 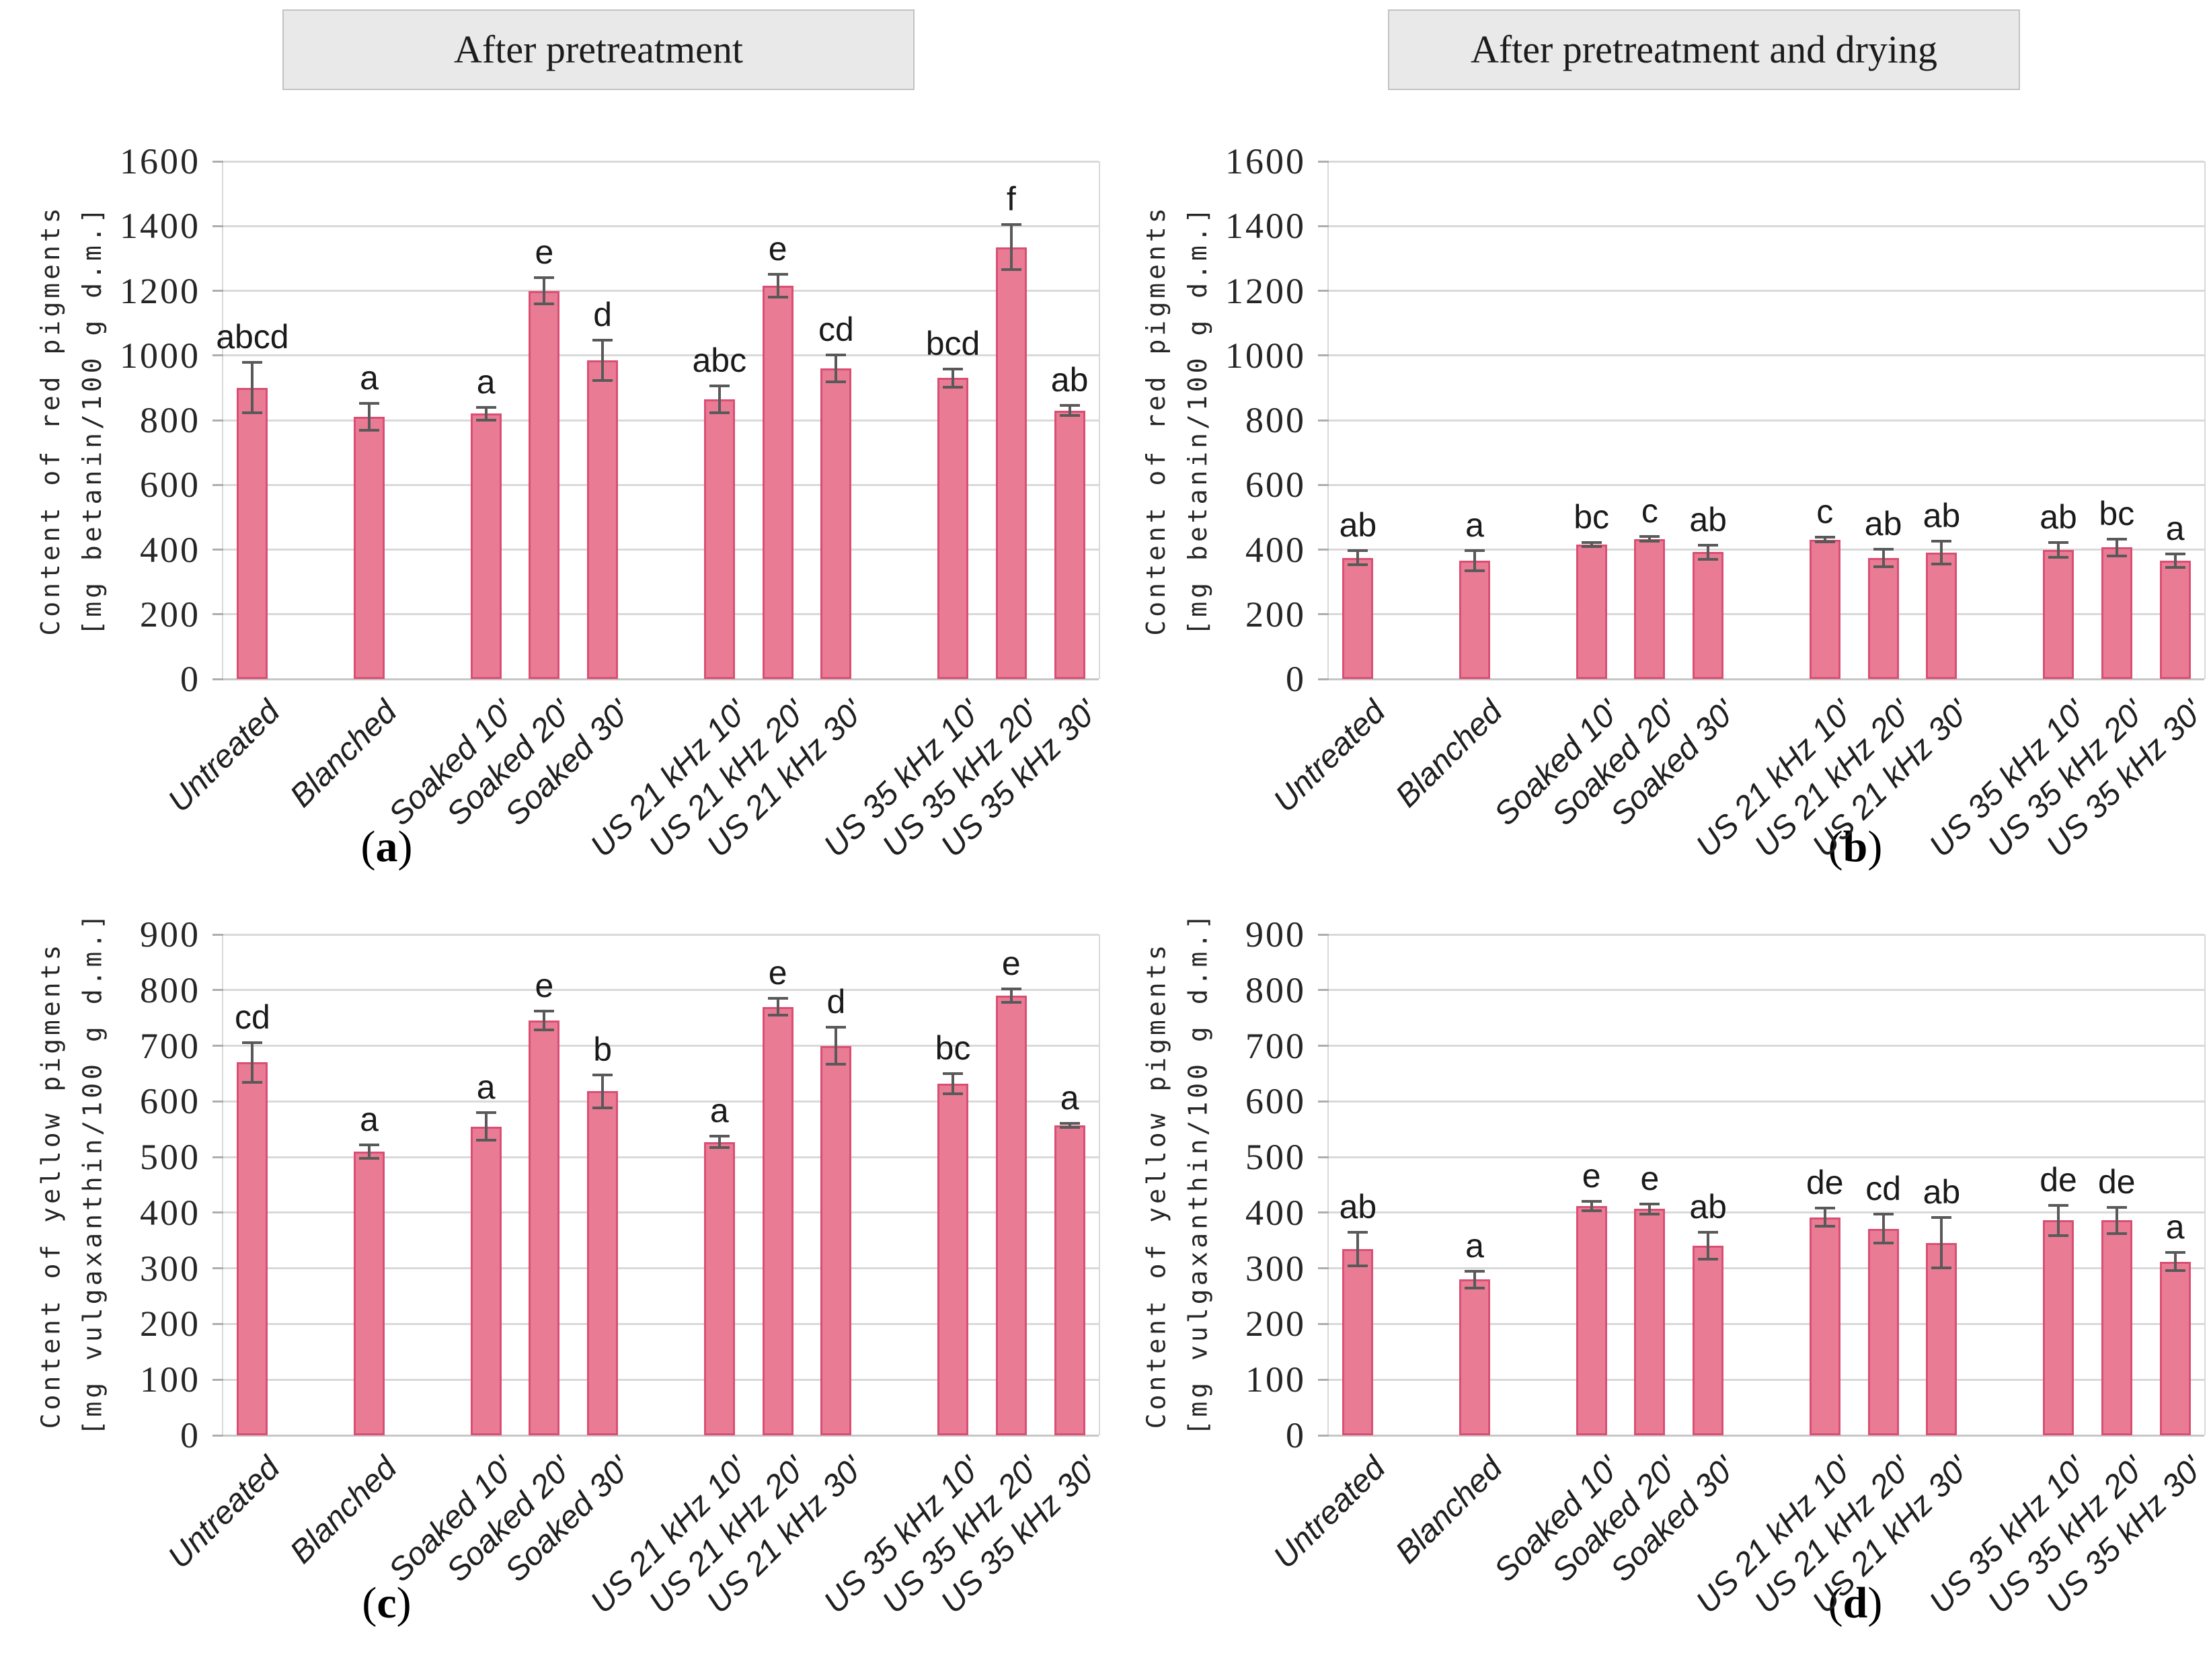 What do you see at coordinates (1762, 420) in the screenshot?
I see `plot-area: ab a bc c ab c ab ab ab bc a` at bounding box center [1762, 420].